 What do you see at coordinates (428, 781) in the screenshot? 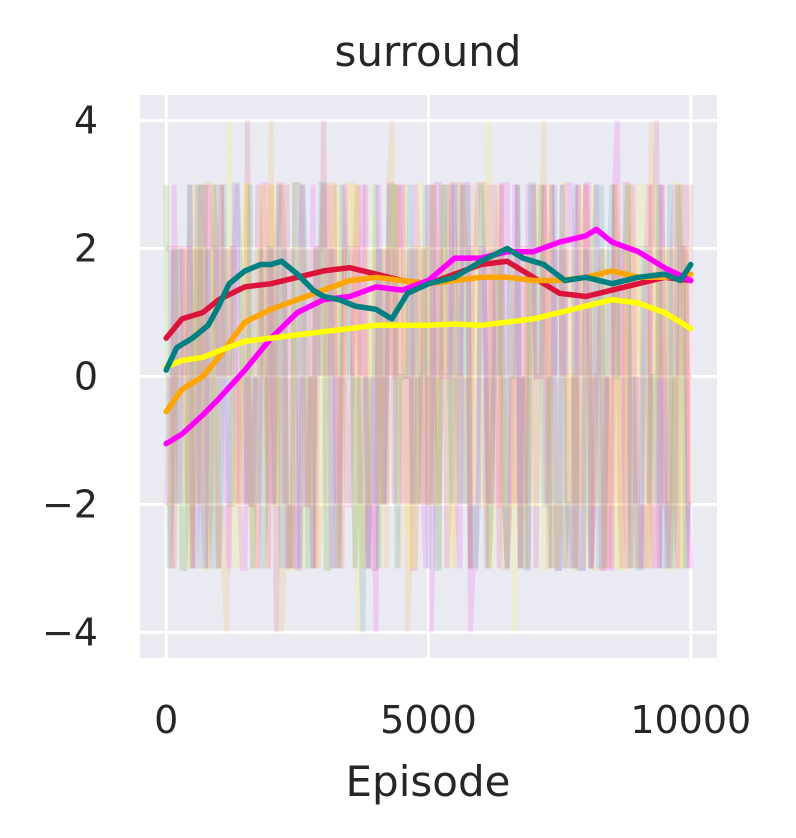
I see `x-axis-label: Episode` at bounding box center [428, 781].